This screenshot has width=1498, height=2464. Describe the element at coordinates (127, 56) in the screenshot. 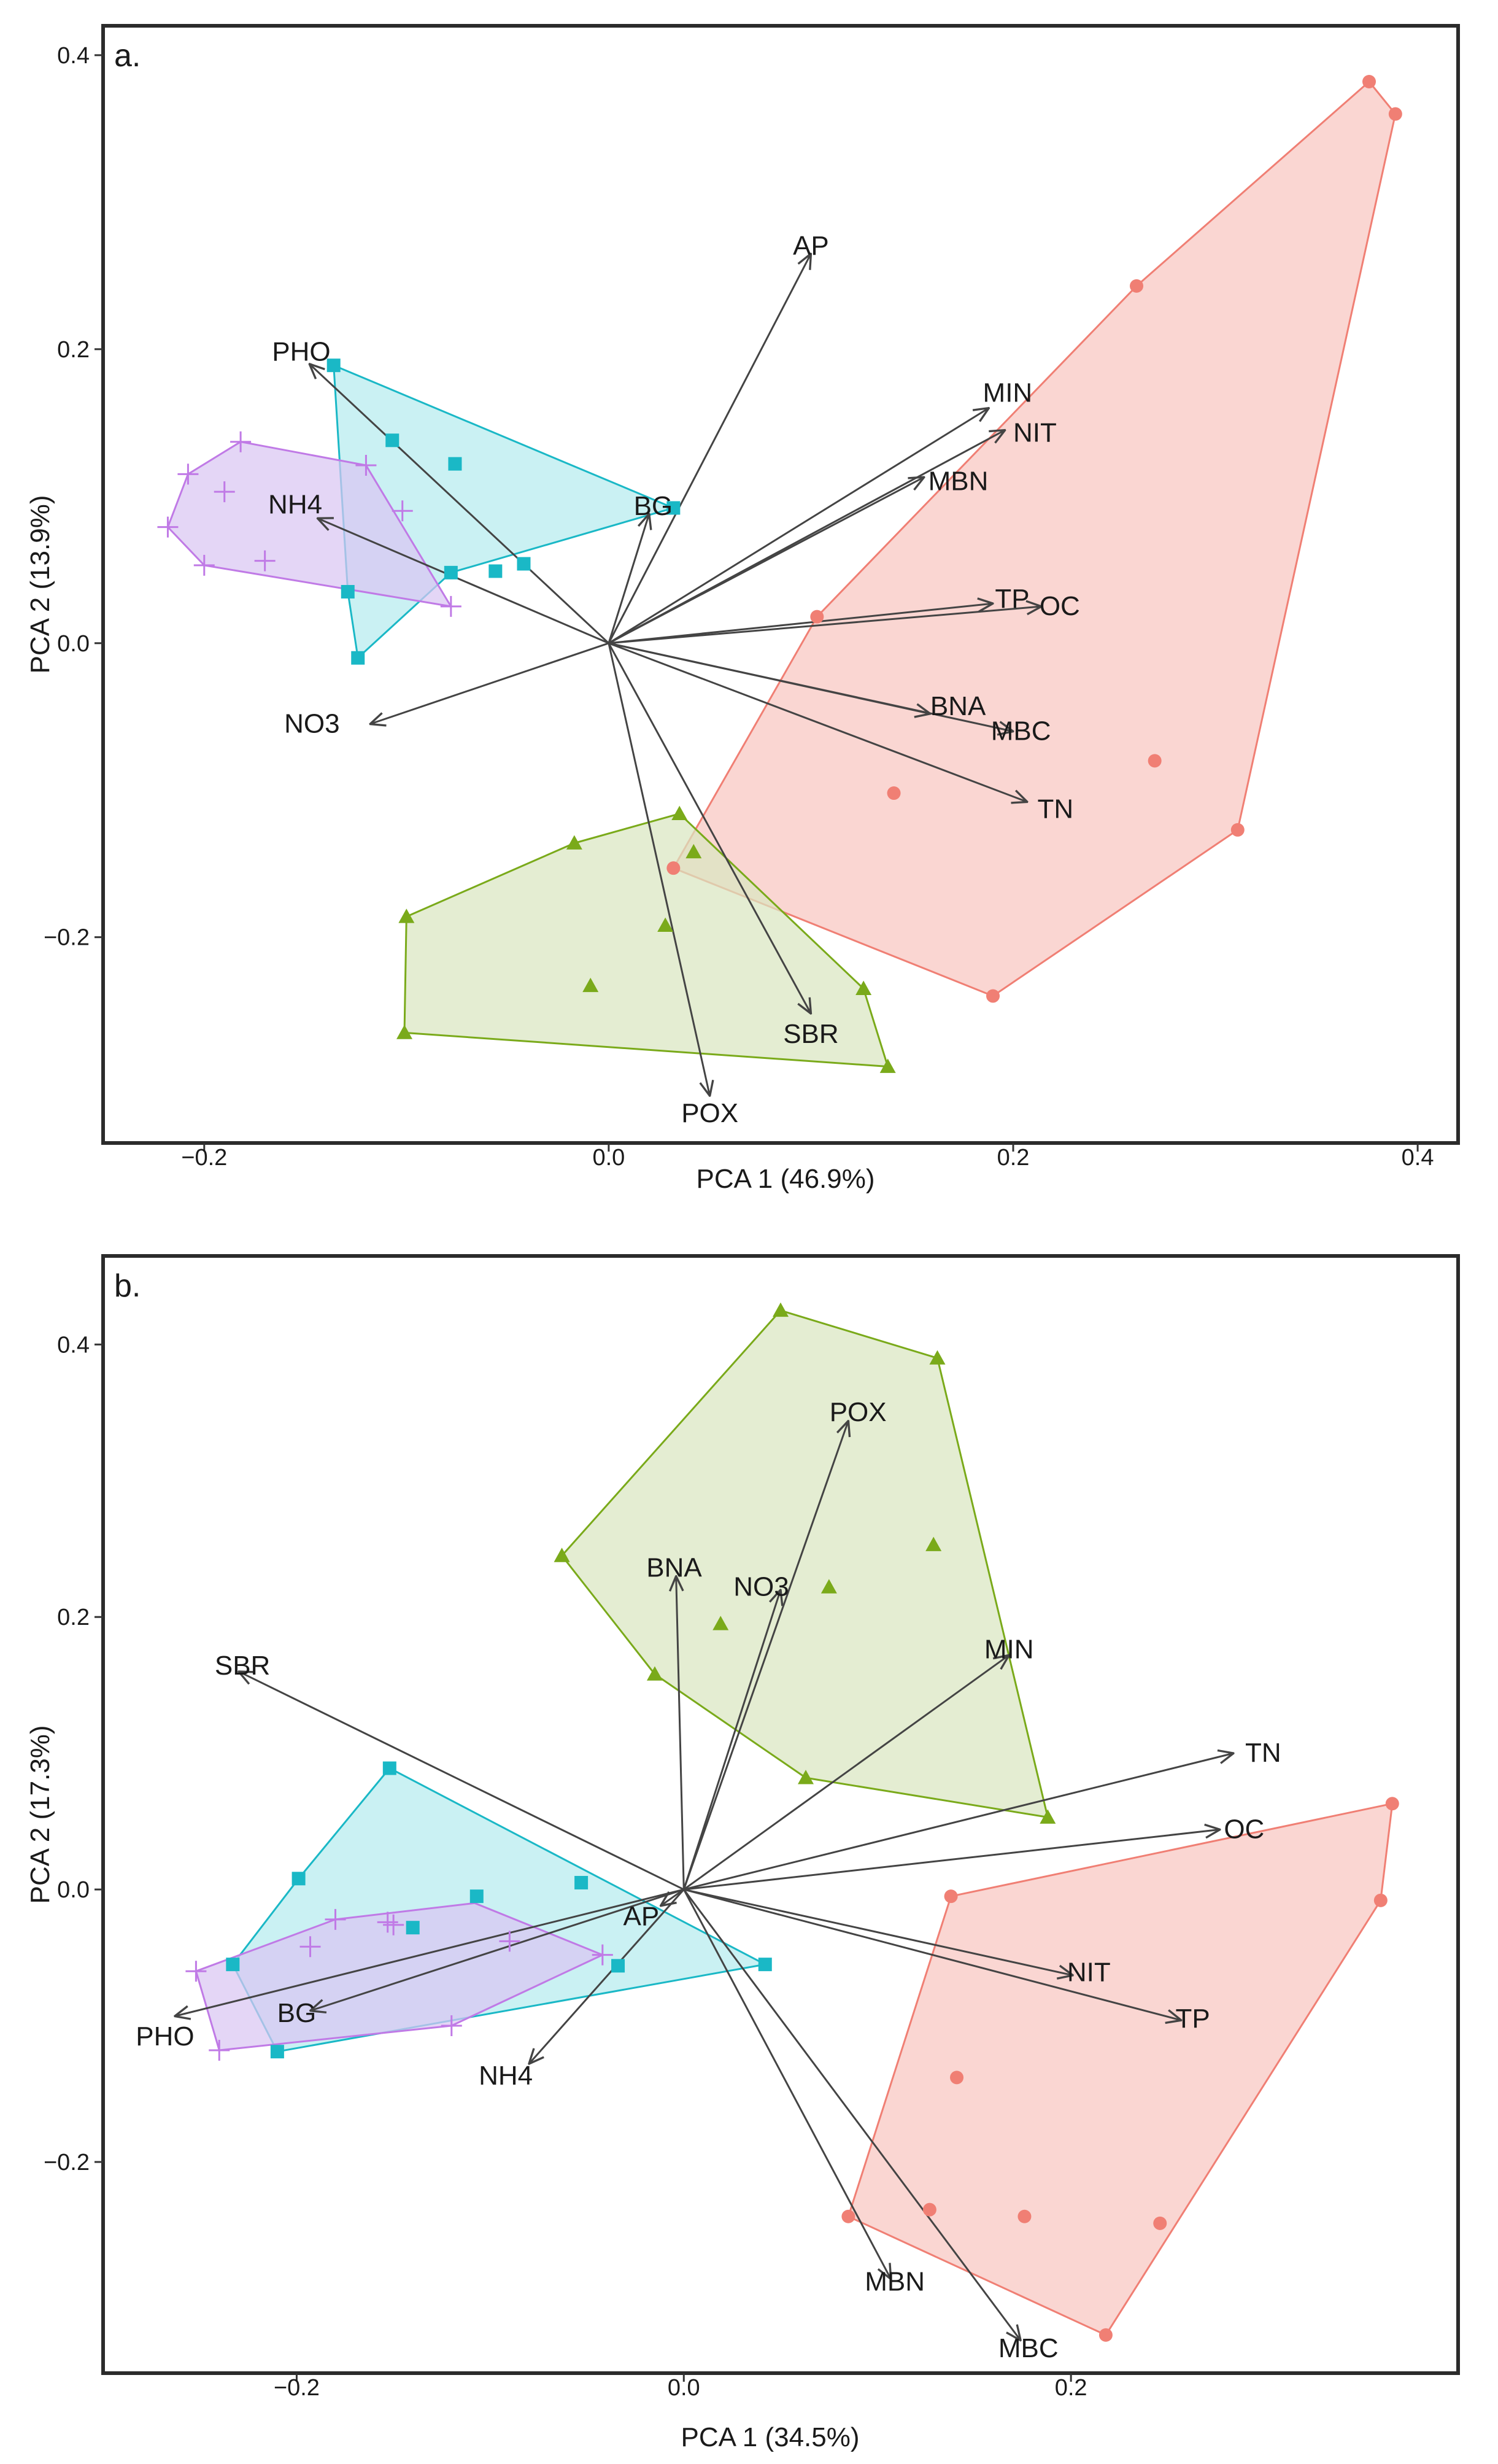

I see `panel-a-label: a.` at that location.